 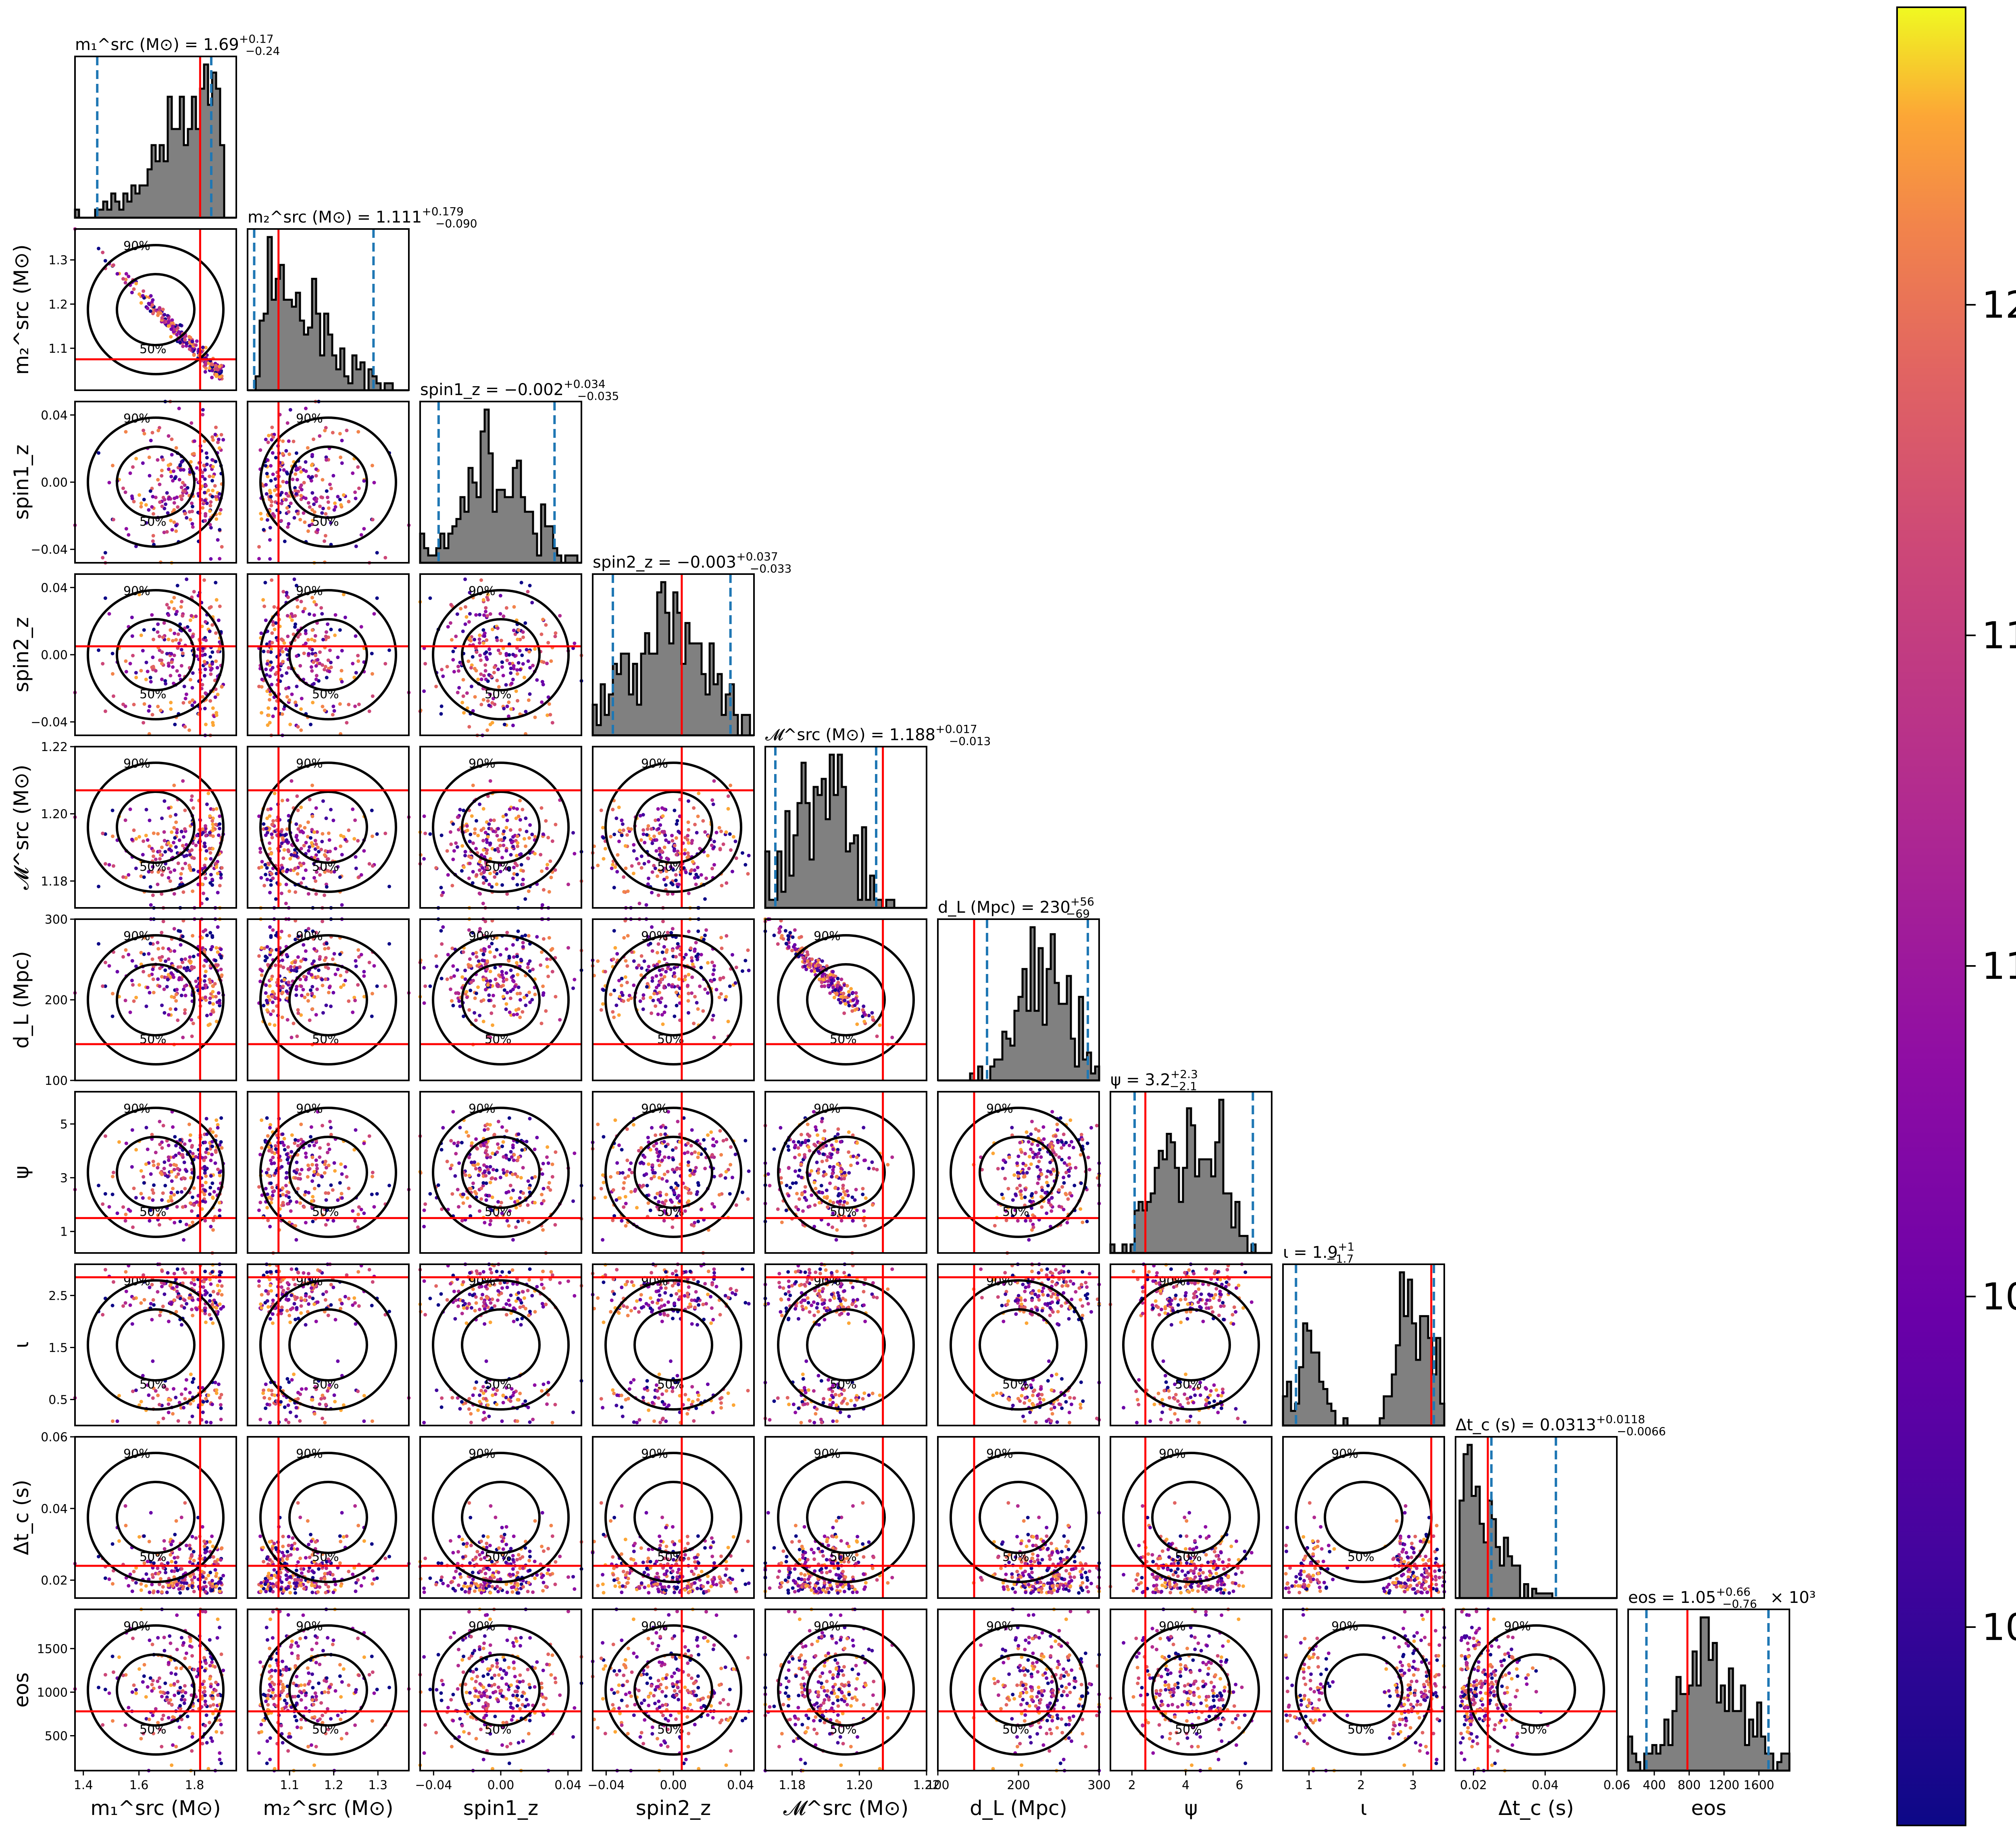 What do you see at coordinates (22, 654) in the screenshot?
I see `y-axis-label: spin2_z` at bounding box center [22, 654].